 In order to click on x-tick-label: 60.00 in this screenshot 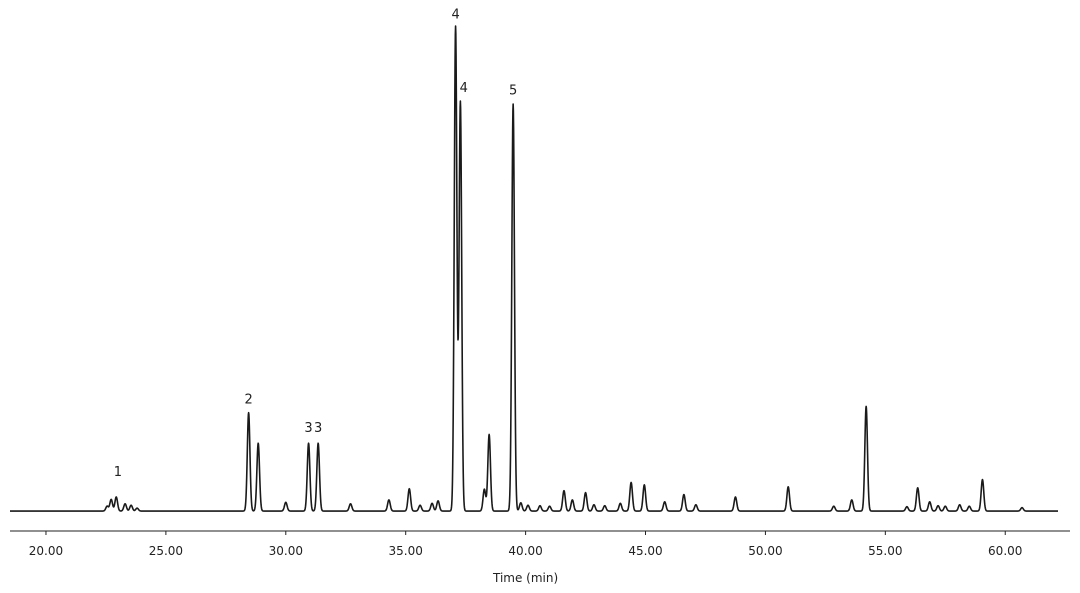, I will do `click(1005, 551)`.